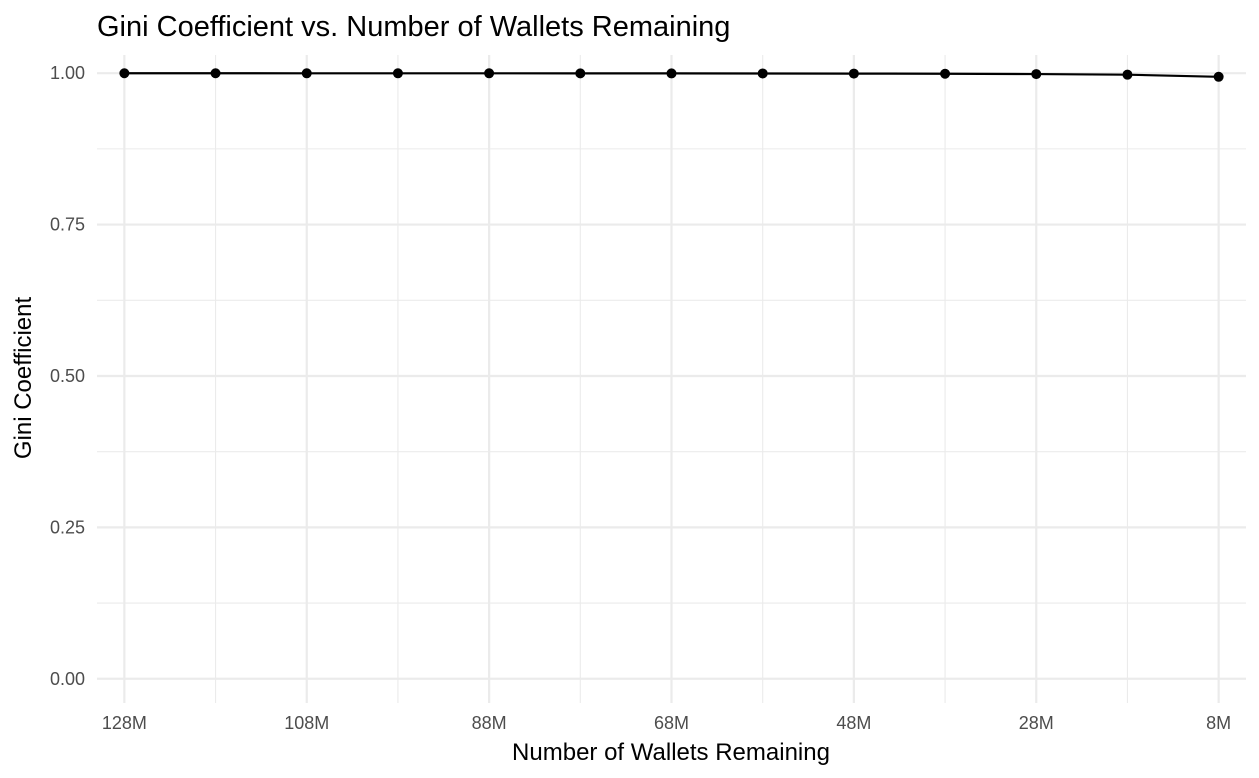 The width and height of the screenshot is (1259, 778). I want to click on x-tick-label: 28M, so click(1036, 723).